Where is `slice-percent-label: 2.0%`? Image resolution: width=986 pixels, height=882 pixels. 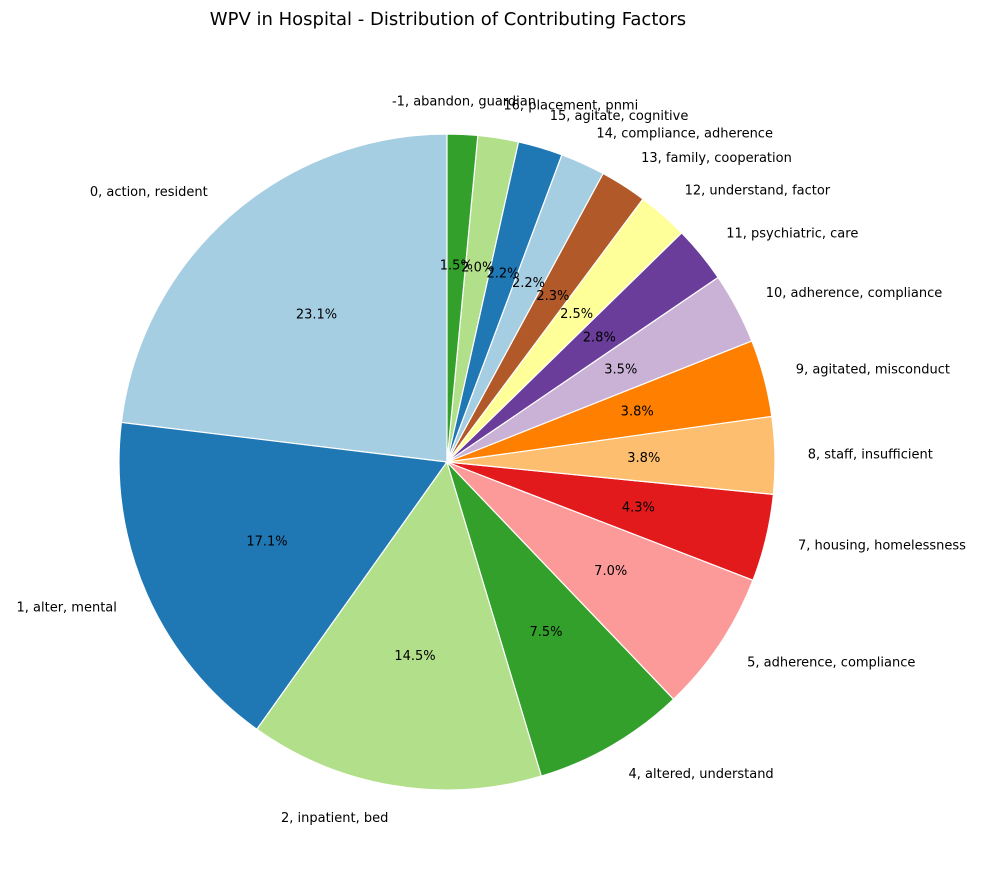
slice-percent-label: 2.0% is located at coordinates (477, 268).